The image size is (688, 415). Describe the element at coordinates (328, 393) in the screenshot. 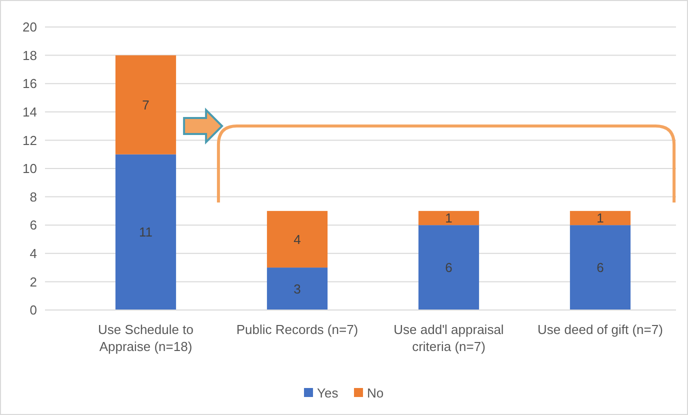

I see `legend-label: Yes` at that location.